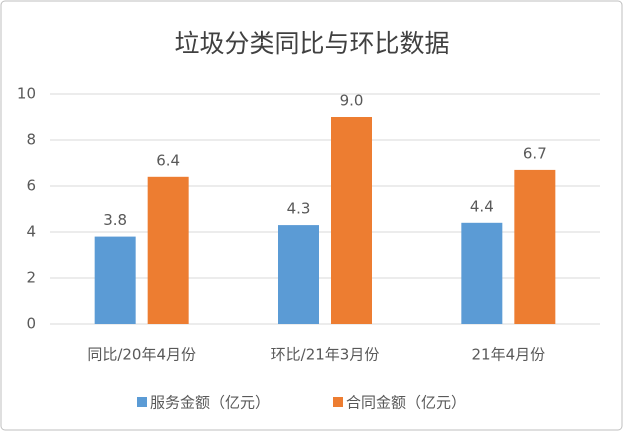 The height and width of the screenshot is (432, 624). What do you see at coordinates (482, 206) in the screenshot?
I see `data-label: 4.4` at bounding box center [482, 206].